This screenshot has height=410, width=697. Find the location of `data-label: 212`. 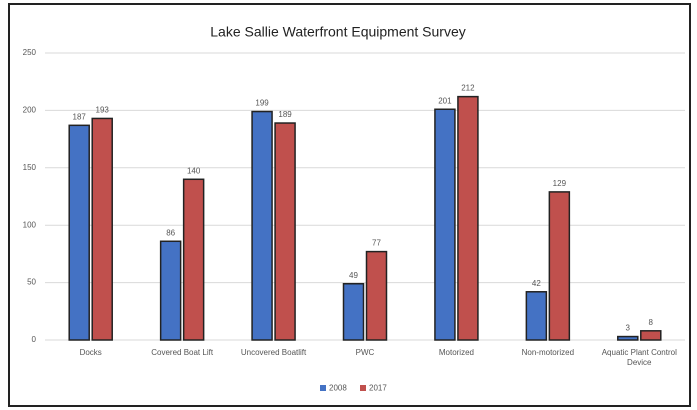

data-label: 212 is located at coordinates (468, 88).